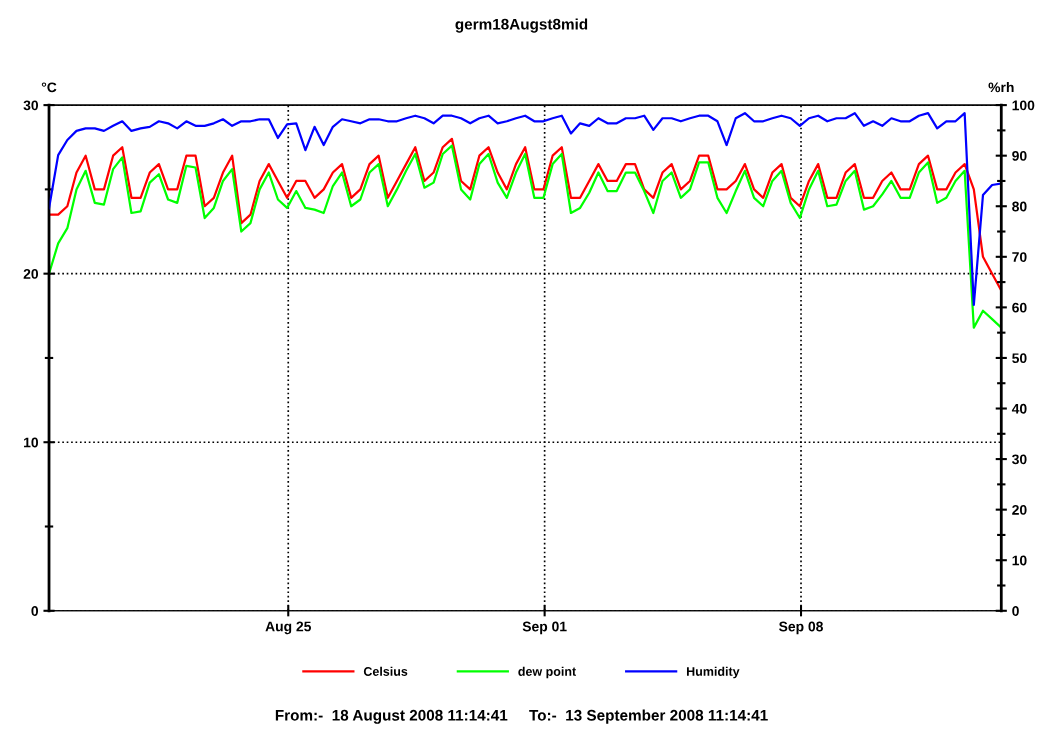 The width and height of the screenshot is (1043, 735). I want to click on legend-label: Celsius, so click(385, 671).